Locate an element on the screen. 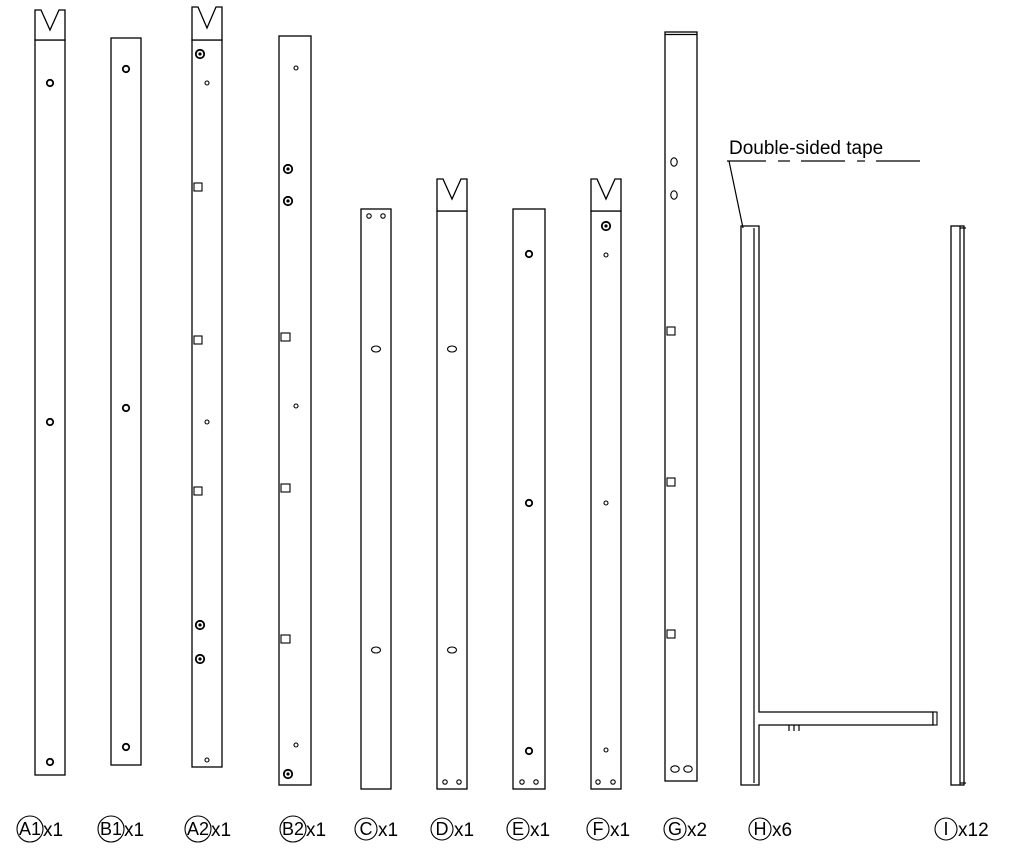 This screenshot has height=856, width=1022. leader-line is located at coordinates (736, 194).